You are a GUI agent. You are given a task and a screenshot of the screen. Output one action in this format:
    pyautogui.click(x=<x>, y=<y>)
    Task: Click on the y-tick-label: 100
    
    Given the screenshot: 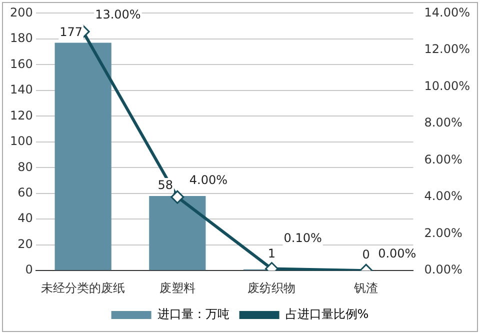 What is the action you would take?
    pyautogui.click(x=21, y=141)
    